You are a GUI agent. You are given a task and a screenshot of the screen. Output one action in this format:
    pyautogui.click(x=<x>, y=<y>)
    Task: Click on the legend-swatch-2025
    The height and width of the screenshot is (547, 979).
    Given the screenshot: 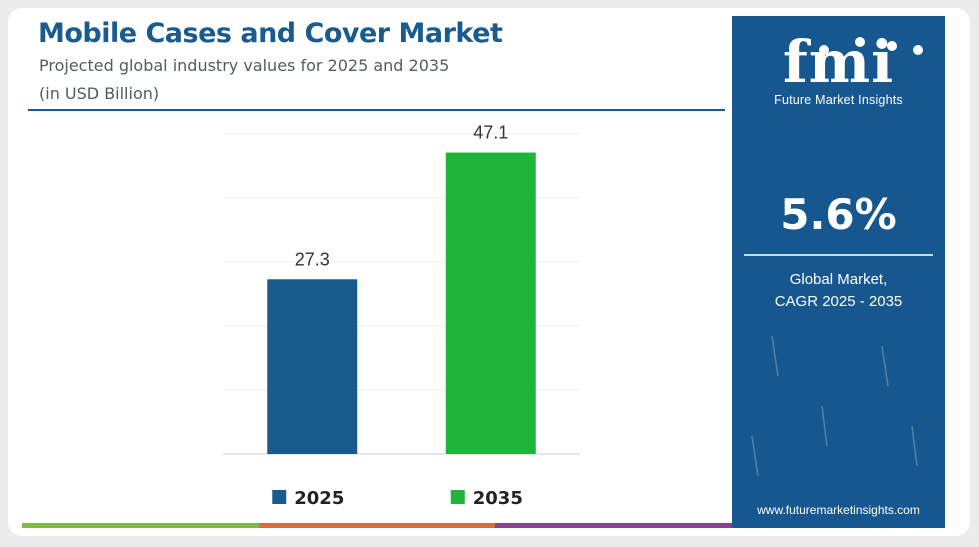 What is the action you would take?
    pyautogui.click(x=279, y=497)
    